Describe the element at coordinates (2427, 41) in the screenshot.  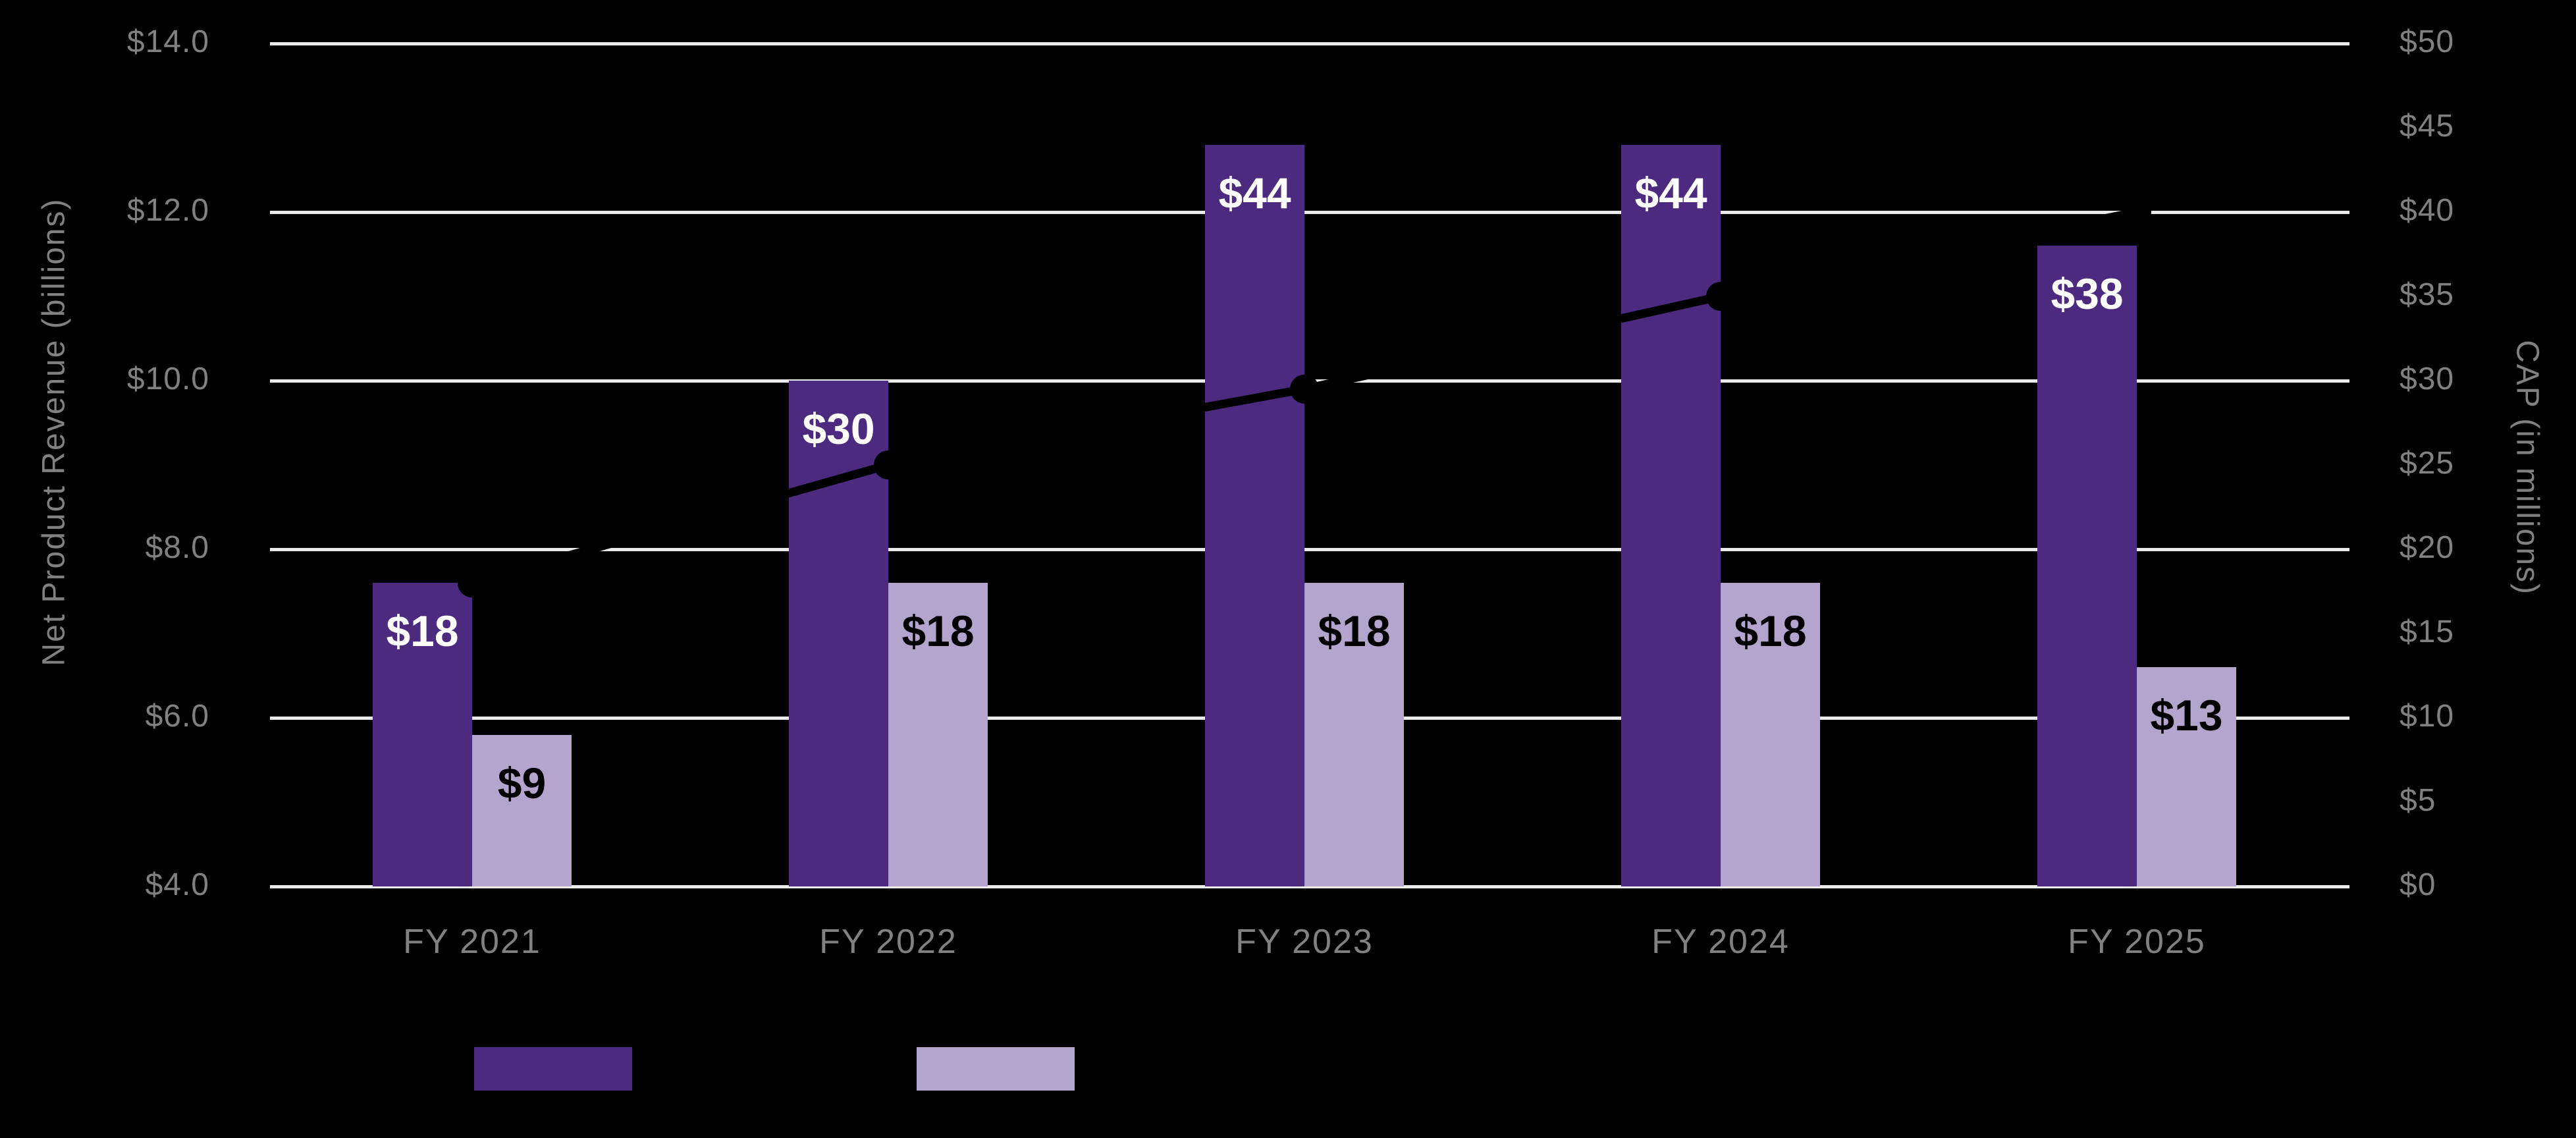
I see `right-axis-tick-label: $50` at that location.